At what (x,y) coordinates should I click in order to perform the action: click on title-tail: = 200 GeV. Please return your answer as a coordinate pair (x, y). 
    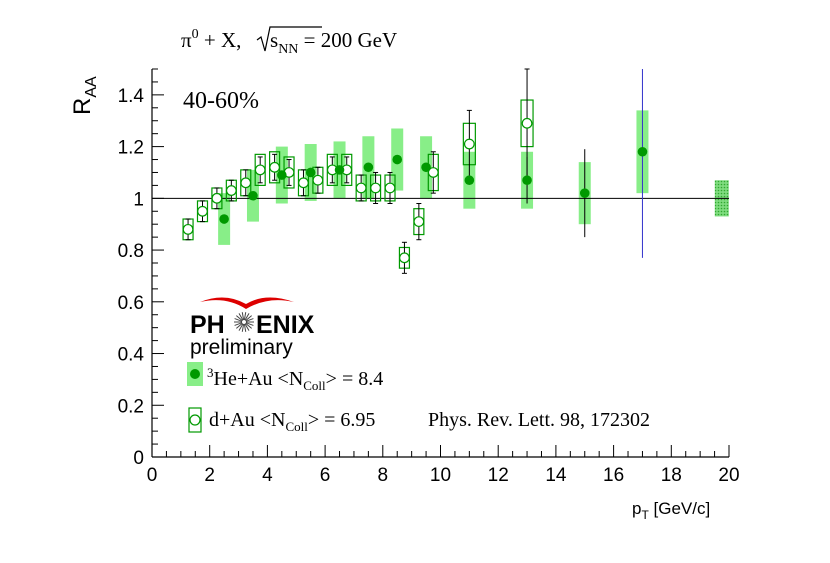
    Looking at the image, I should click on (347, 40).